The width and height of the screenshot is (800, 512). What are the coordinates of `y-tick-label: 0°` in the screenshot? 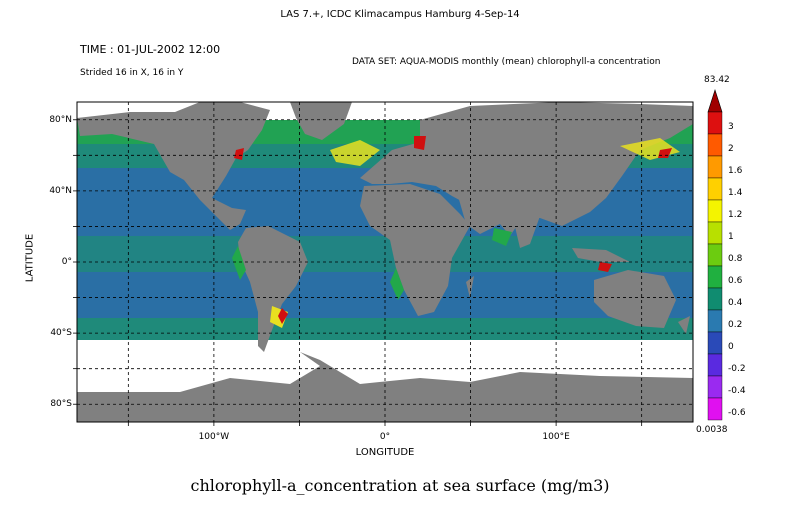 It's located at (66, 262).